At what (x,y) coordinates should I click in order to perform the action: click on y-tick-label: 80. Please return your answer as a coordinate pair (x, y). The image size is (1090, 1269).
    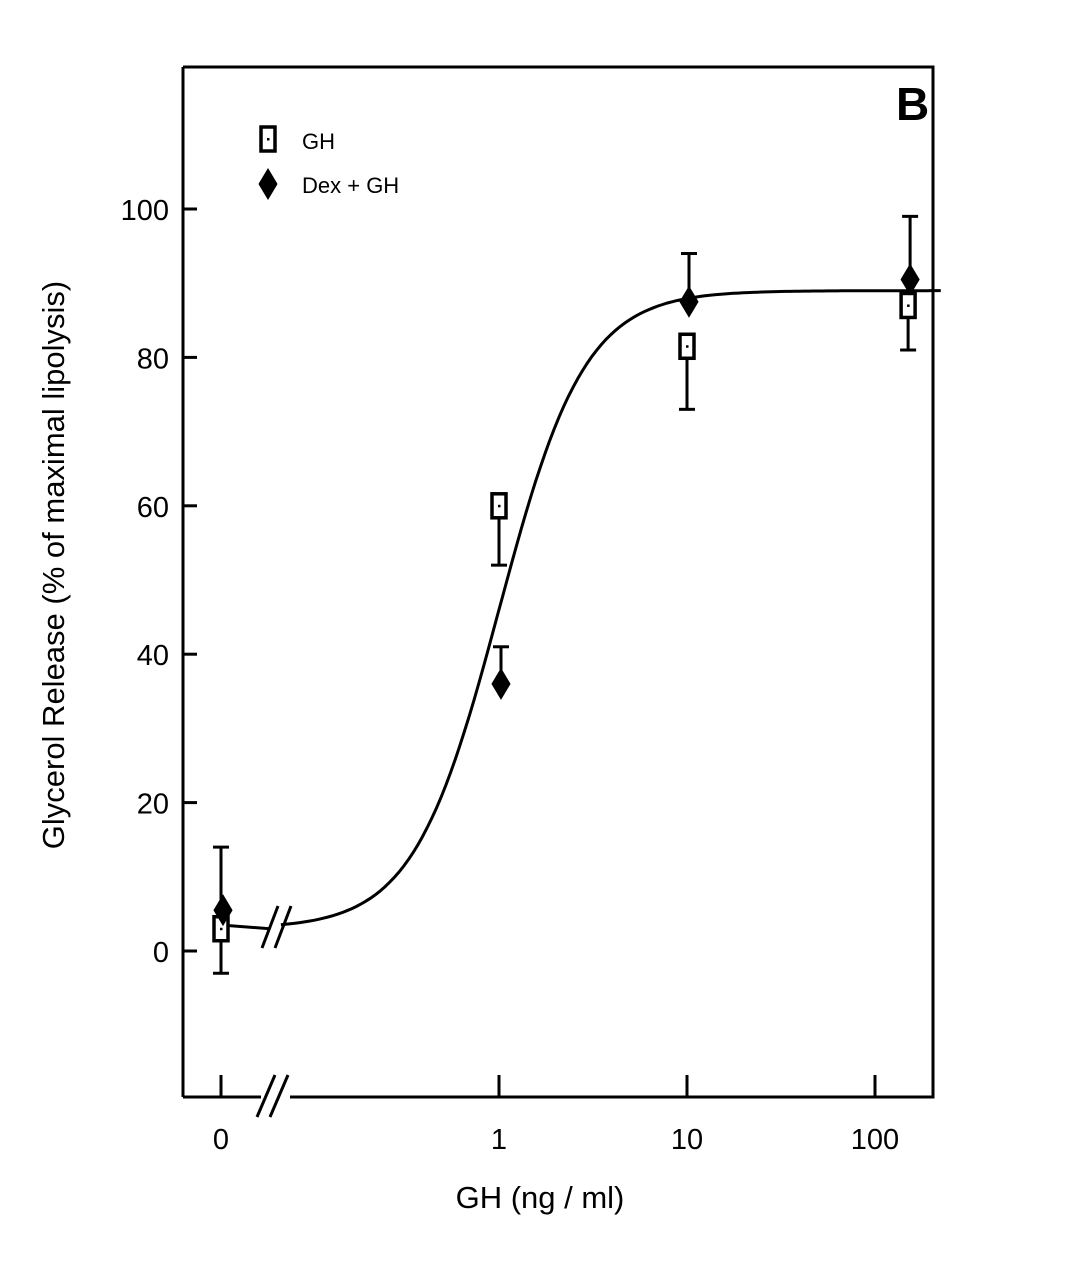
    Looking at the image, I should click on (153, 359).